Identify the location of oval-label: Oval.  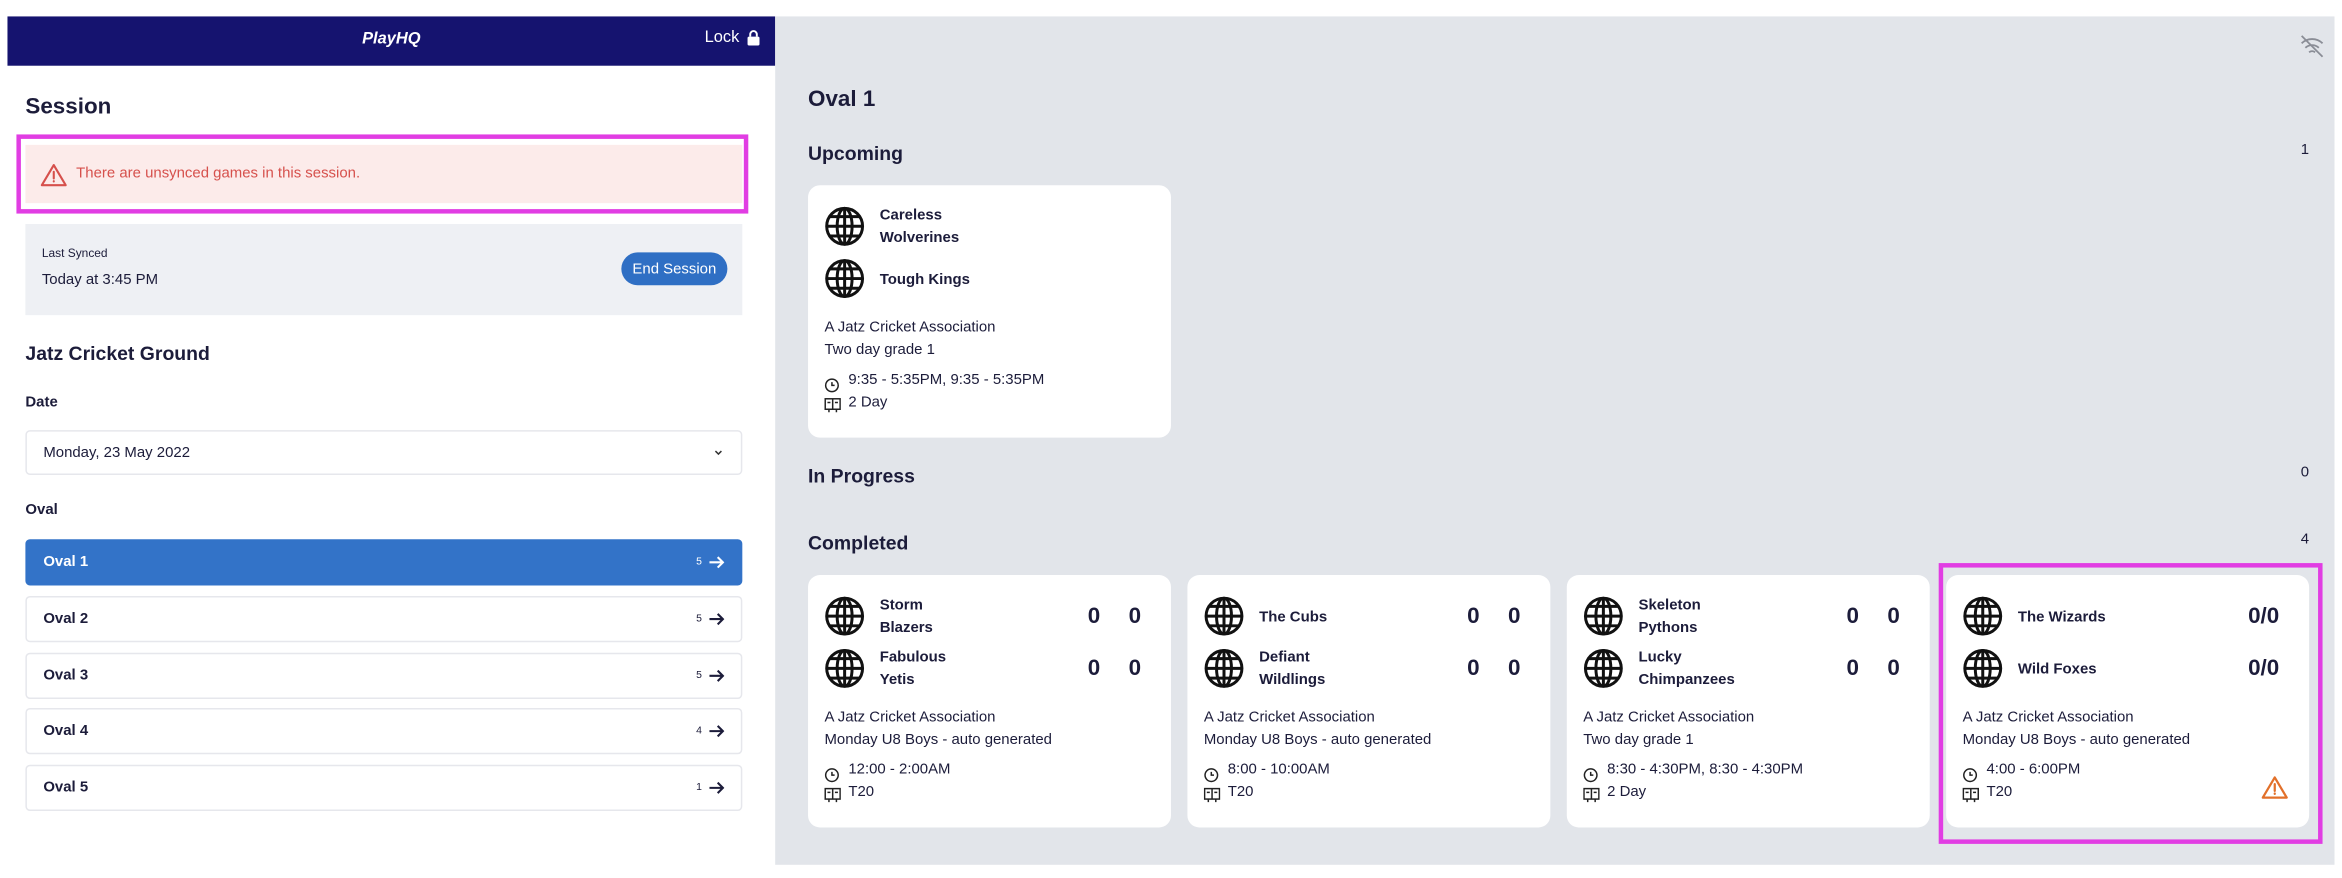
(41, 510).